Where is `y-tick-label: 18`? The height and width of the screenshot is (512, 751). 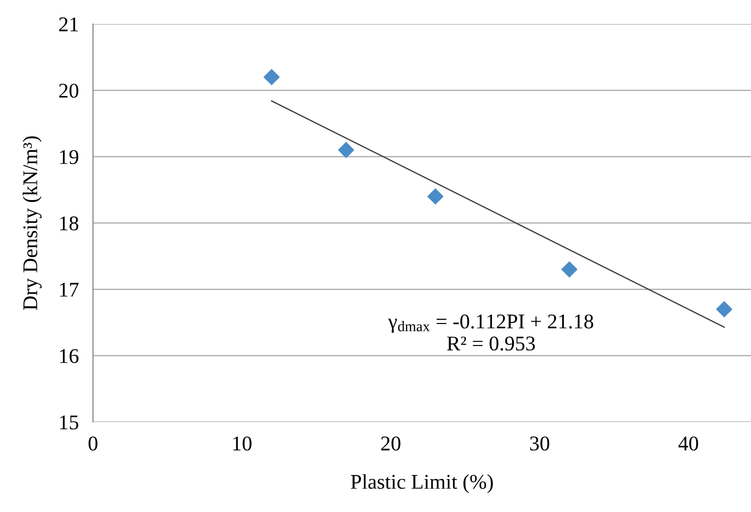 y-tick-label: 18 is located at coordinates (69, 223).